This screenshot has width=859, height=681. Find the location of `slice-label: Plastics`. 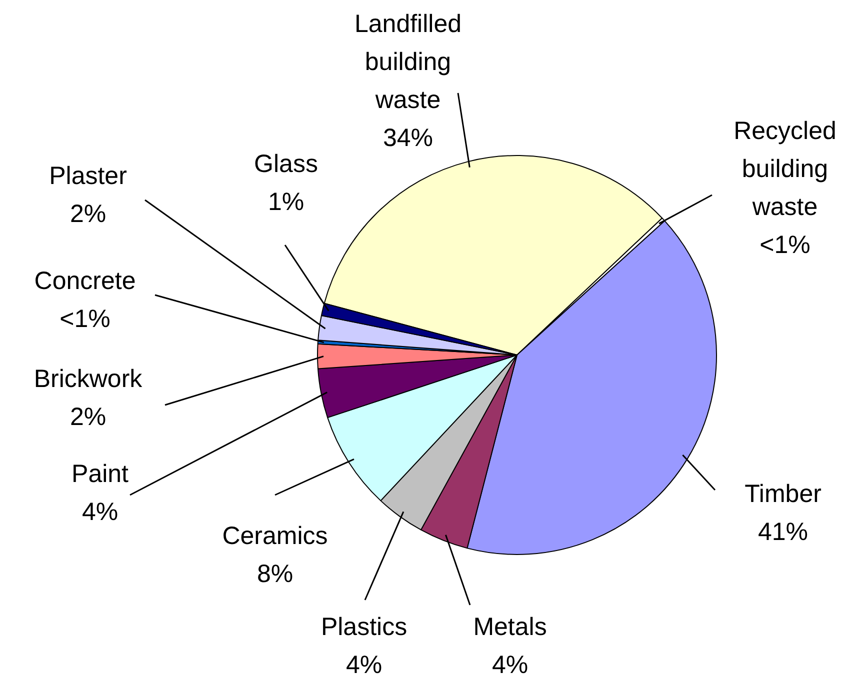

slice-label: Plastics is located at coordinates (364, 626).